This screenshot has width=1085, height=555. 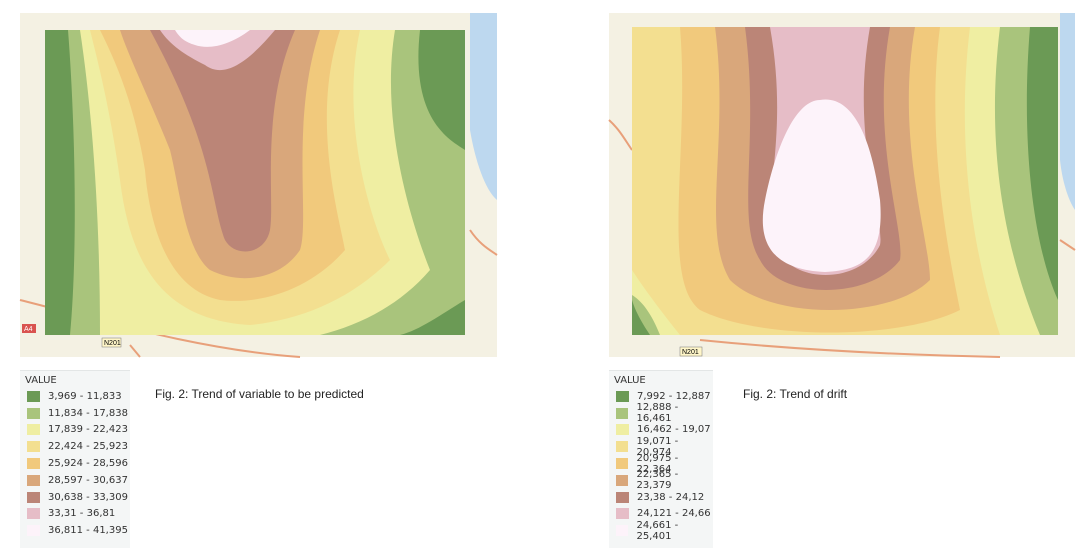 I want to click on legend-label: 22,365 - 23,379, so click(x=657, y=480).